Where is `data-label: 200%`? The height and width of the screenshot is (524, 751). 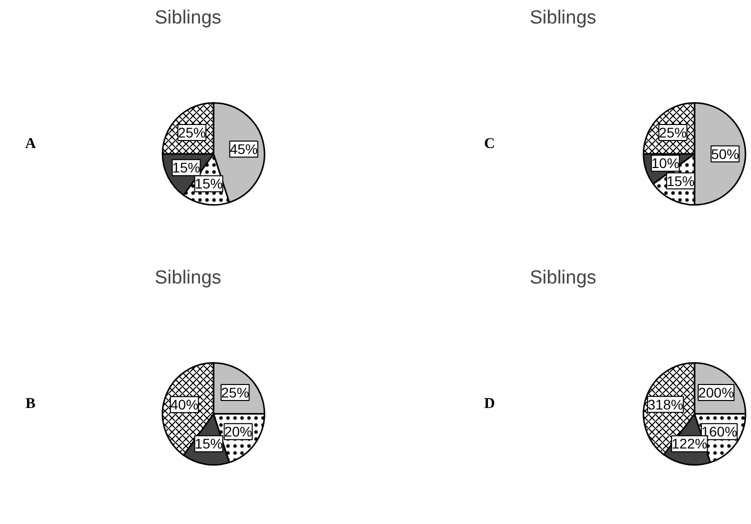
data-label: 200% is located at coordinates (716, 392).